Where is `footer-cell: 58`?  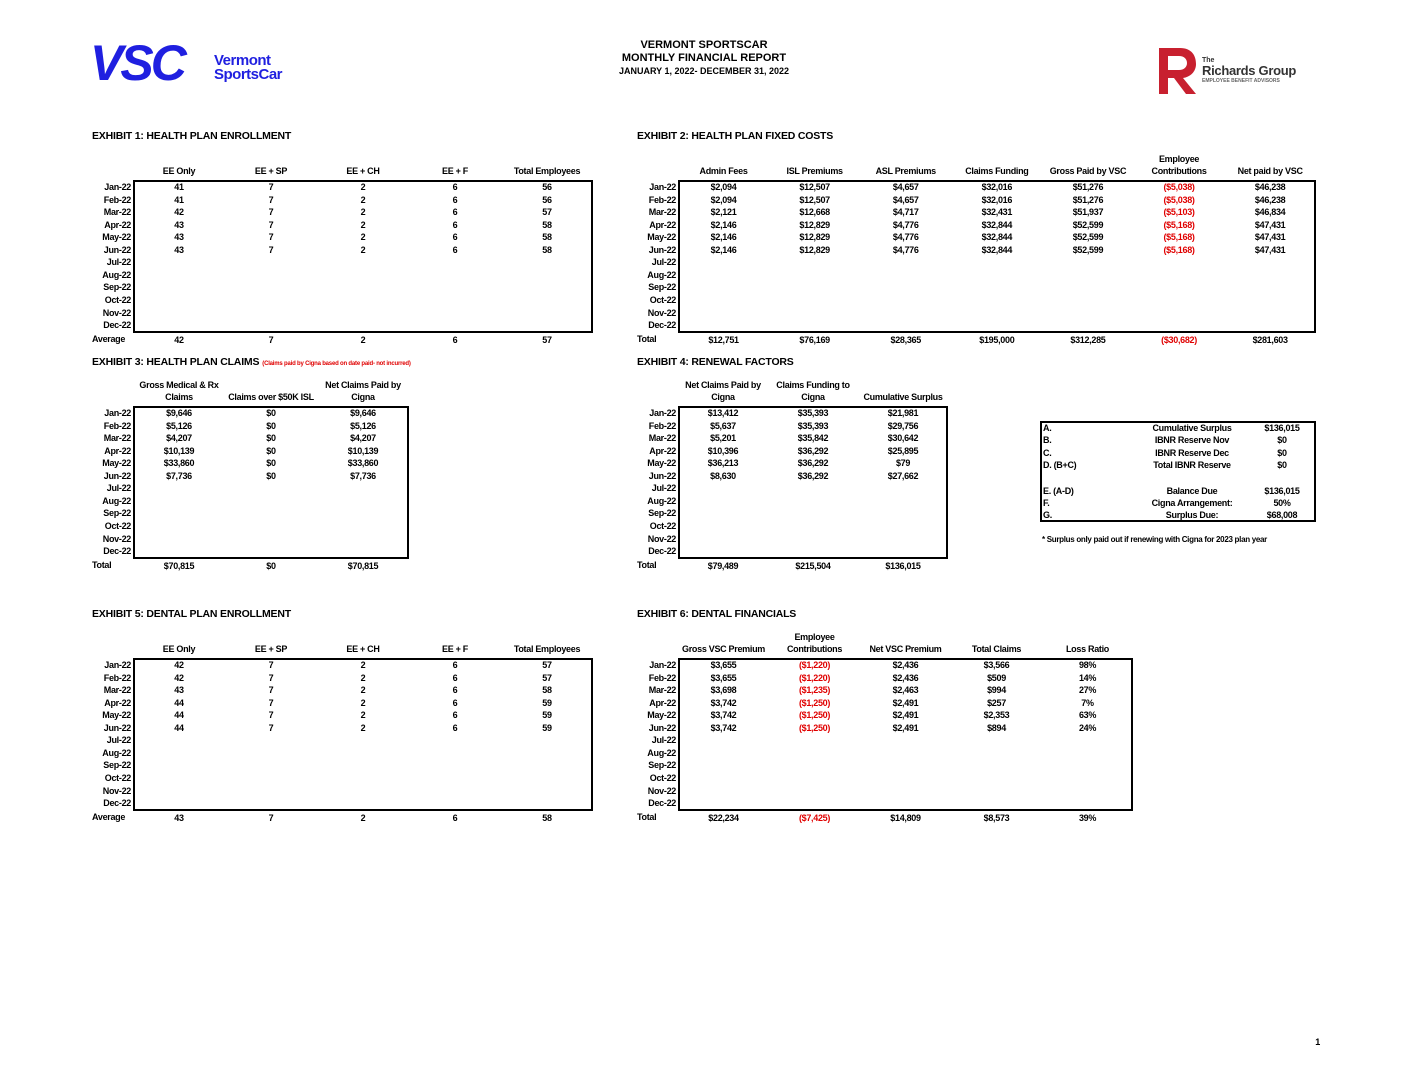
footer-cell: 58 is located at coordinates (547, 817).